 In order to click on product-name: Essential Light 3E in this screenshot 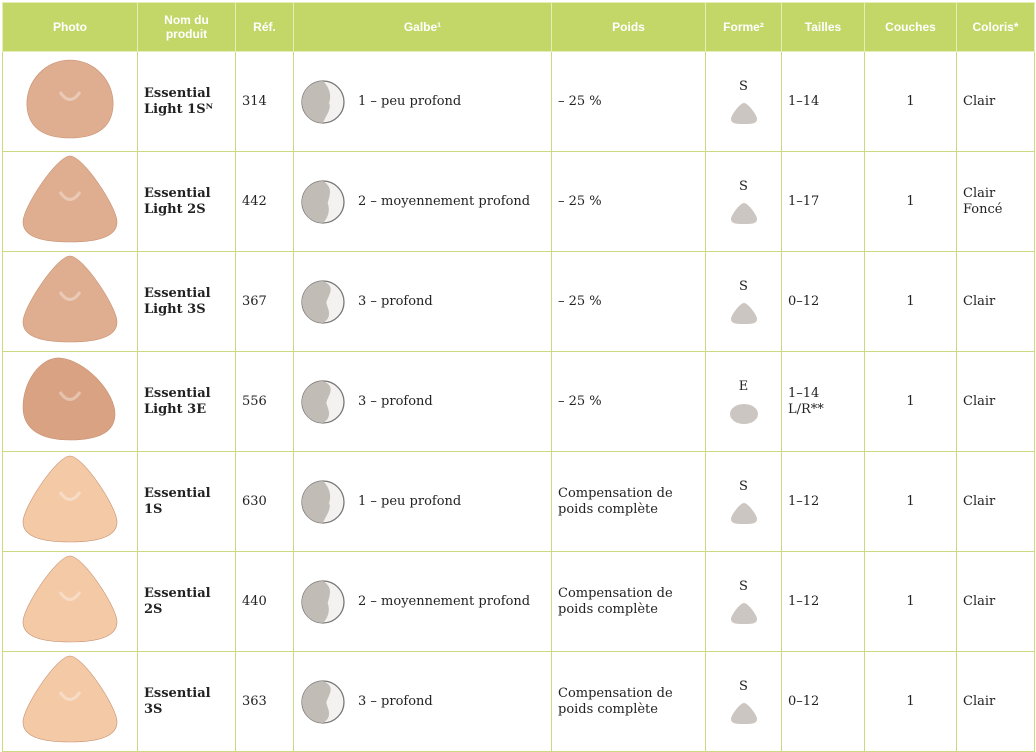, I will do `click(186, 401)`.